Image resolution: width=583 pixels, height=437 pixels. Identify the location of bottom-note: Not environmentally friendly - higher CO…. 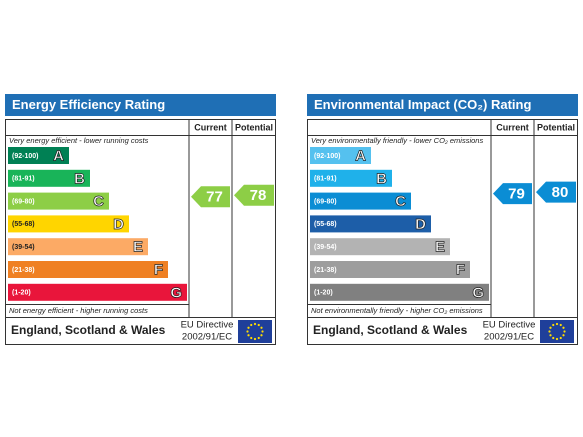
(397, 310).